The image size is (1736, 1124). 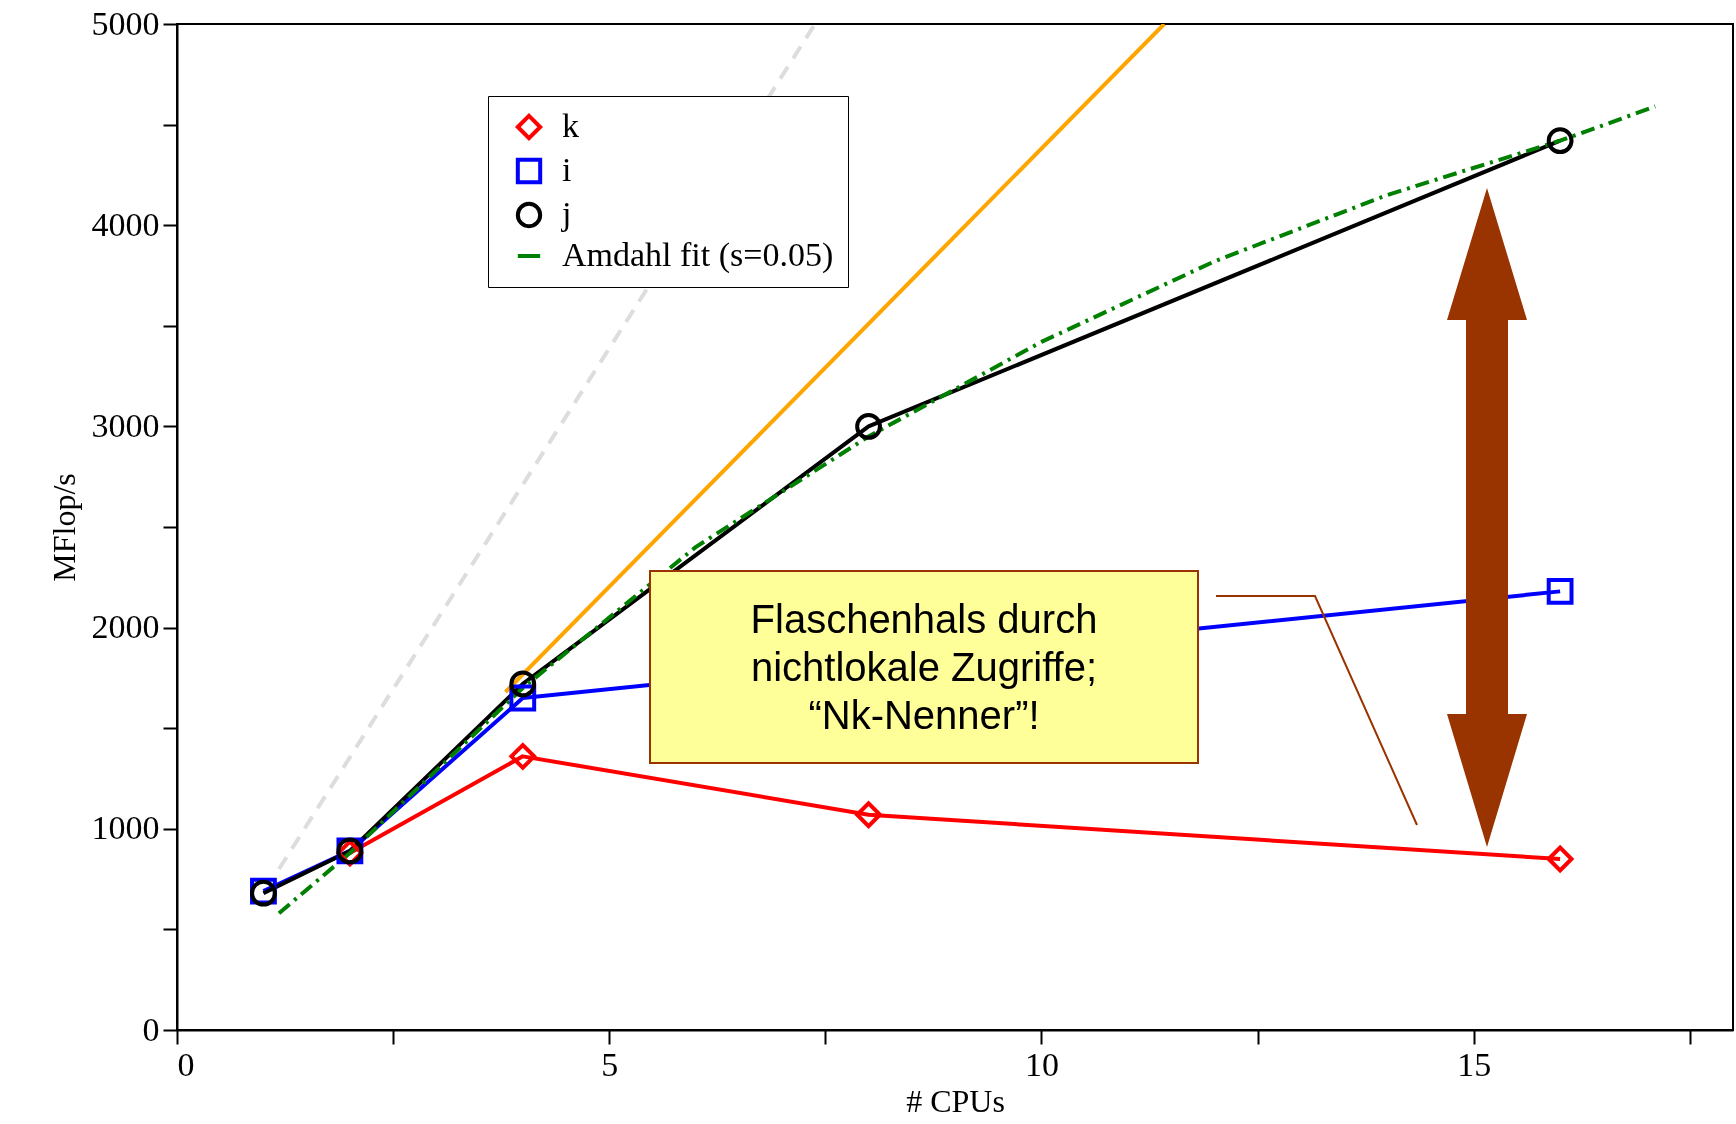 I want to click on y-tick-label: 0, so click(x=151, y=1029).